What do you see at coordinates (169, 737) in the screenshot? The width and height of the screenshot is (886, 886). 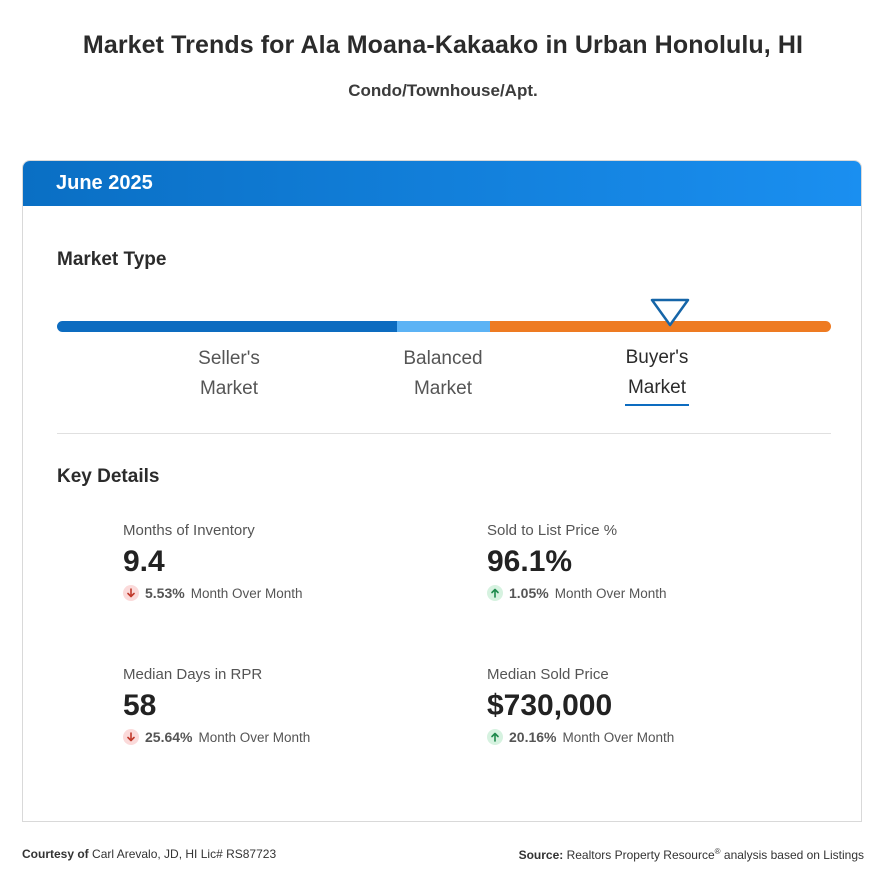 I see `change-percent: 25.64%` at bounding box center [169, 737].